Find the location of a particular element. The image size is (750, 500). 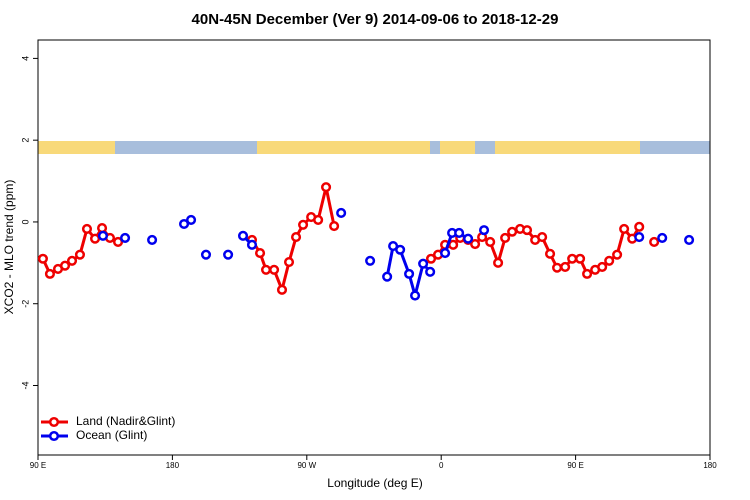

x-tick-label: 90 W is located at coordinates (306, 465).